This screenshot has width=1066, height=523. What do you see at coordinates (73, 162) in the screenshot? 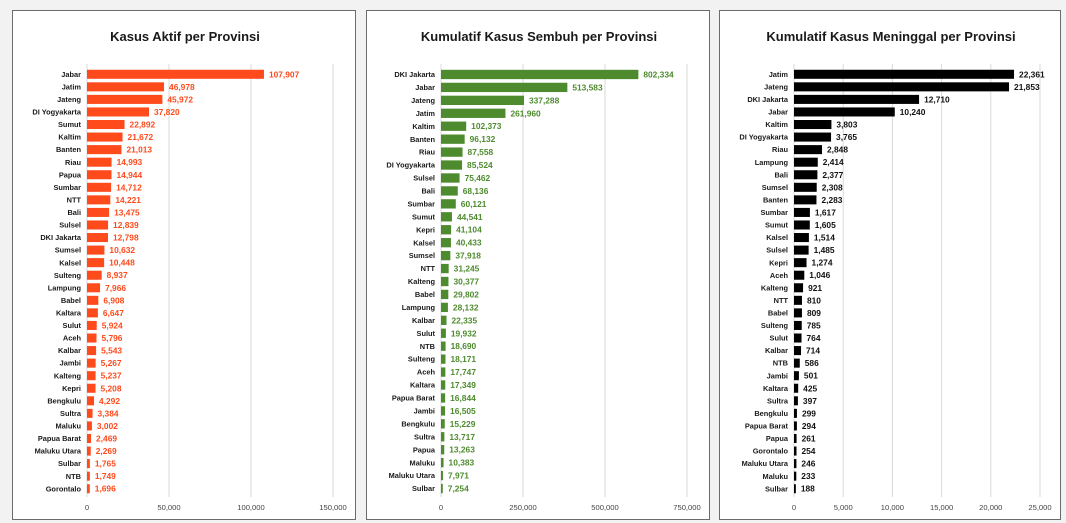
I see `category-label: Riau` at bounding box center [73, 162].